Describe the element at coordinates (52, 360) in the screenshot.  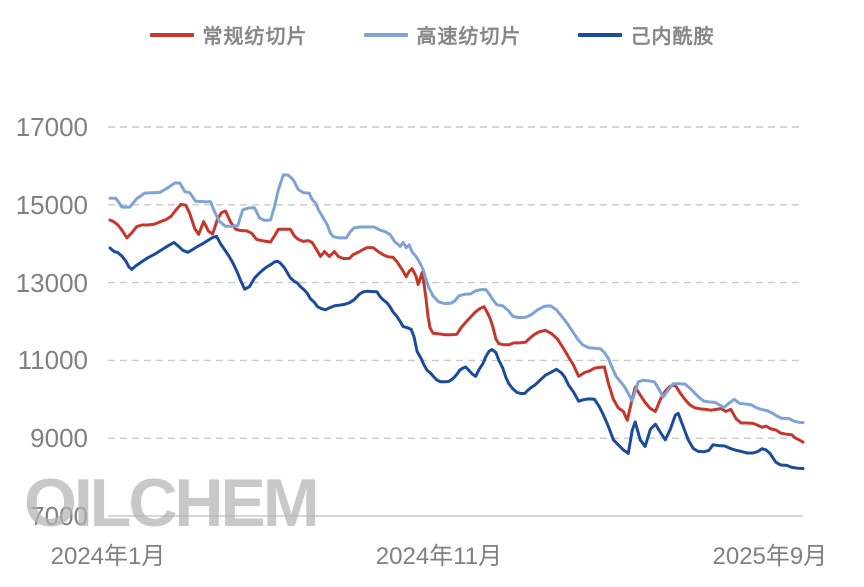
I see `y-axis-tick-label: 11000` at that location.